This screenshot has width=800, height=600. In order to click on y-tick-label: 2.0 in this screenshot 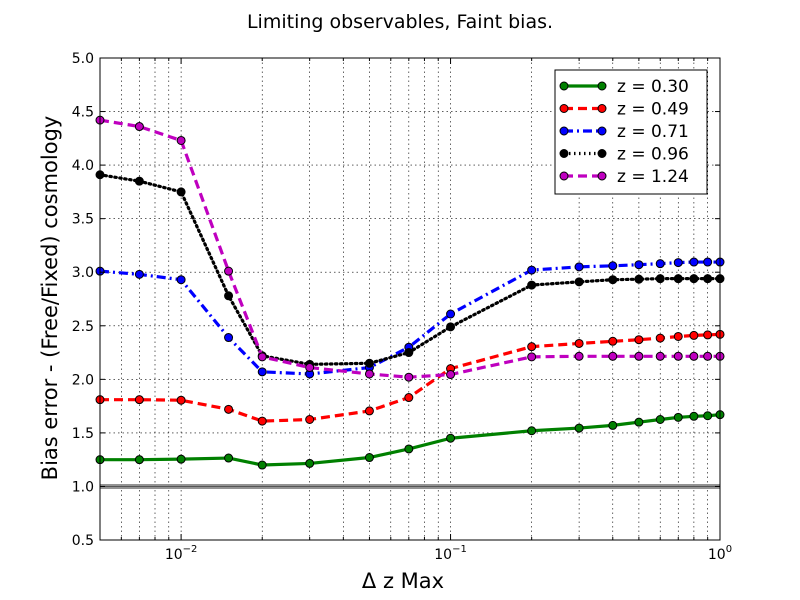, I will do `click(83, 380)`.